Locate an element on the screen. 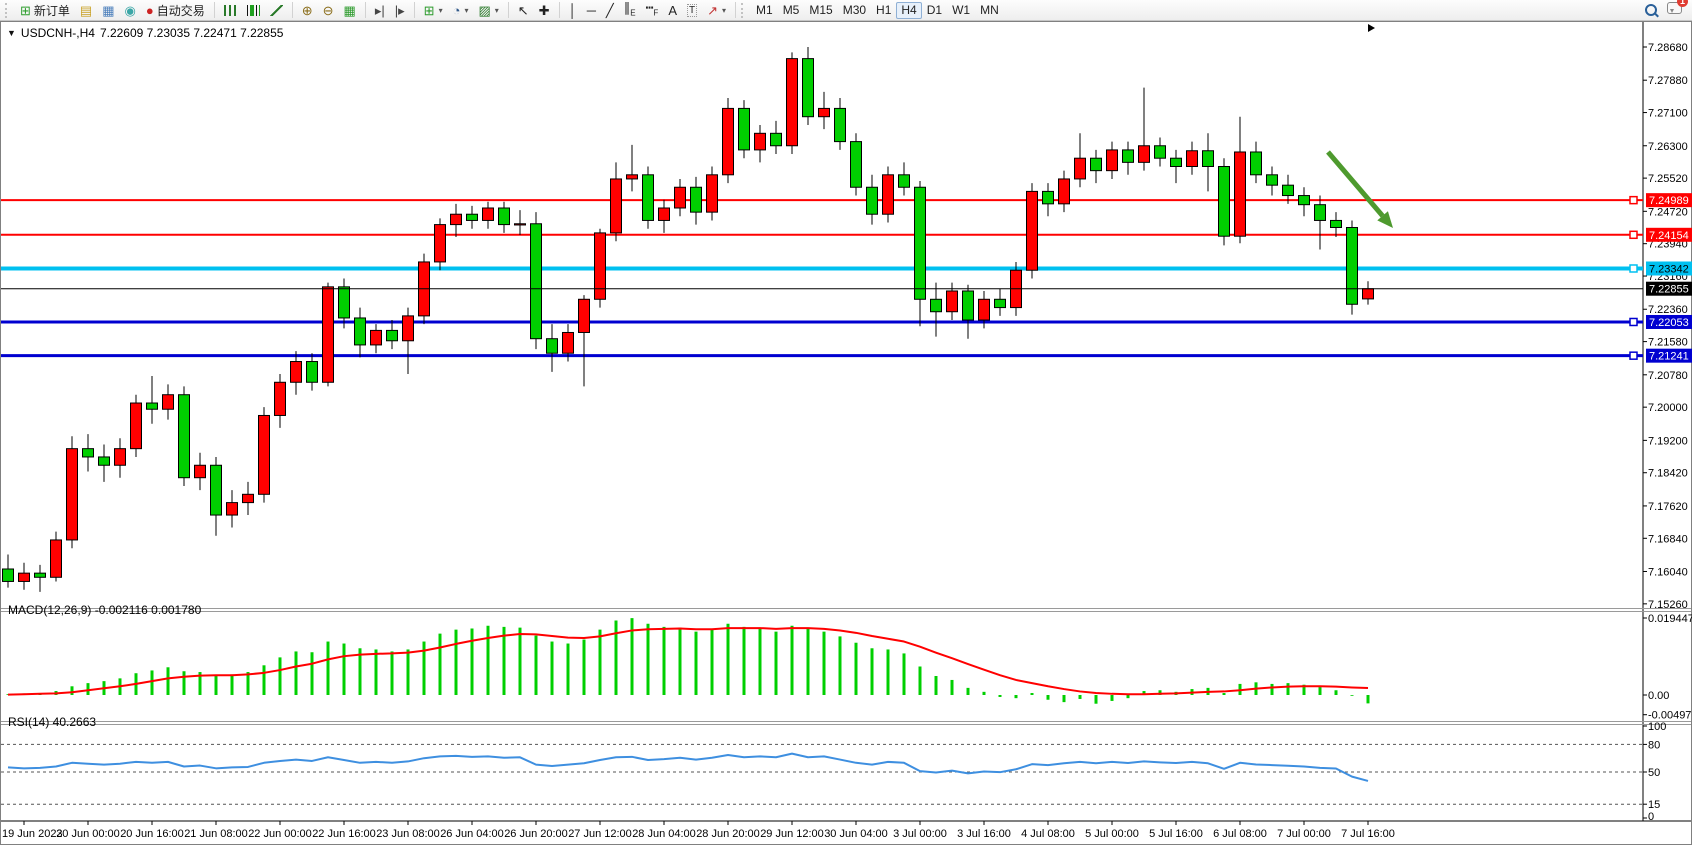  vertical-line-button: │ is located at coordinates (573, 10).